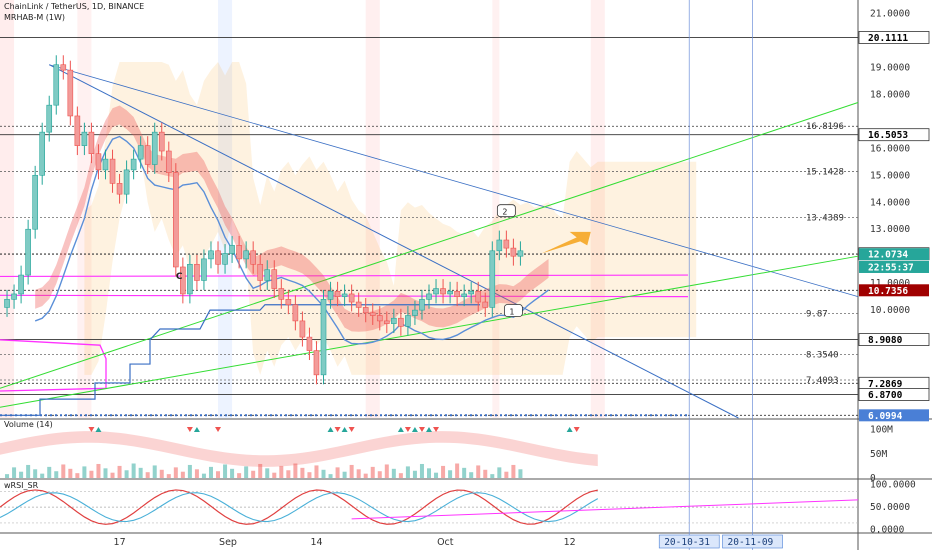 This screenshot has height=554, width=932. I want to click on price-level-label: 16.8196, so click(825, 127).